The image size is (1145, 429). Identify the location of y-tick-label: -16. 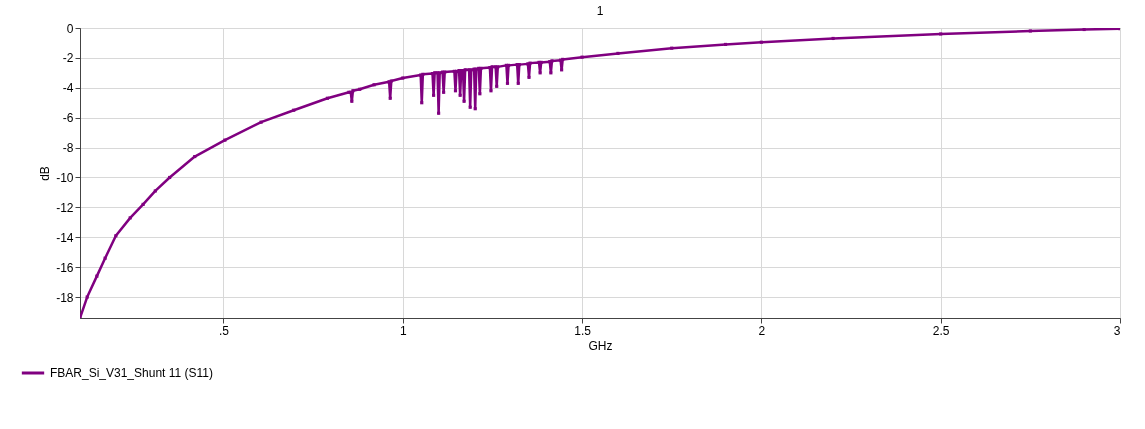
(65, 267).